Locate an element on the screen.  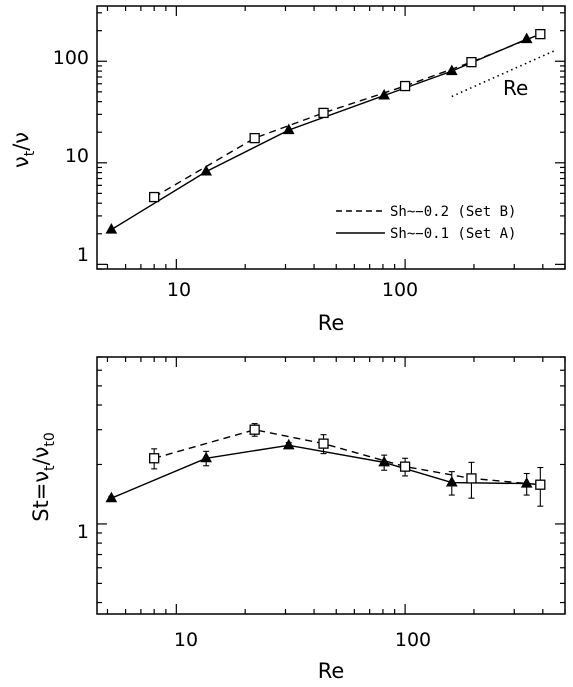
series-markers-bottom is located at coordinates (325, 465).